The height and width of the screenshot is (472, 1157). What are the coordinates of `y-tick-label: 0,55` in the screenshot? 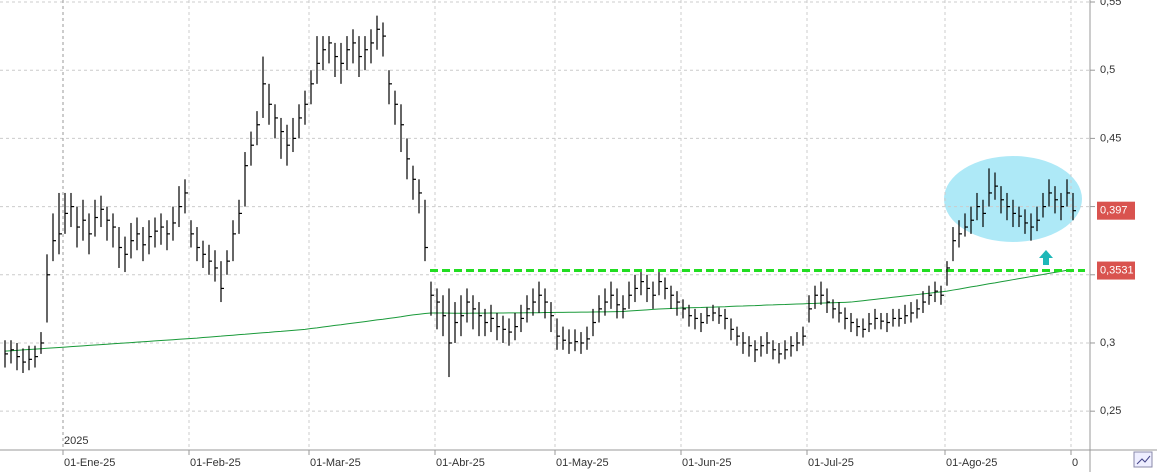 It's located at (1110, 4).